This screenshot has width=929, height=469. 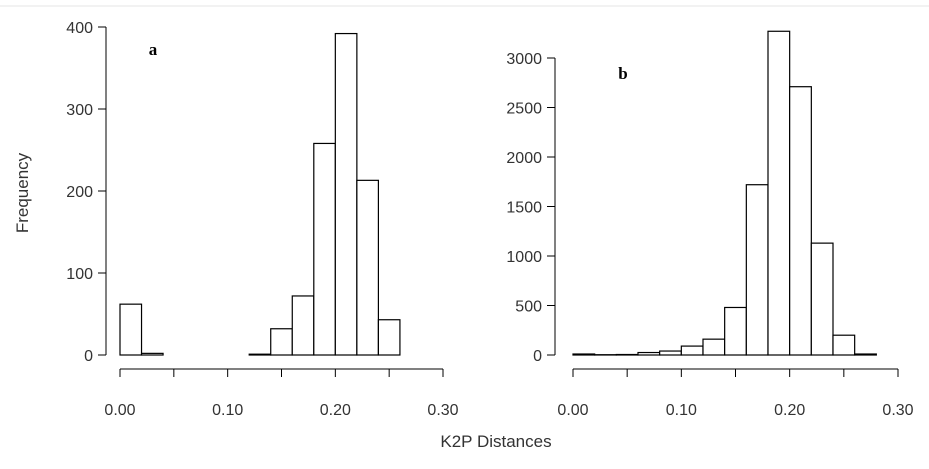 I want to click on x-axis-label: K2P Distances, so click(x=495, y=441).